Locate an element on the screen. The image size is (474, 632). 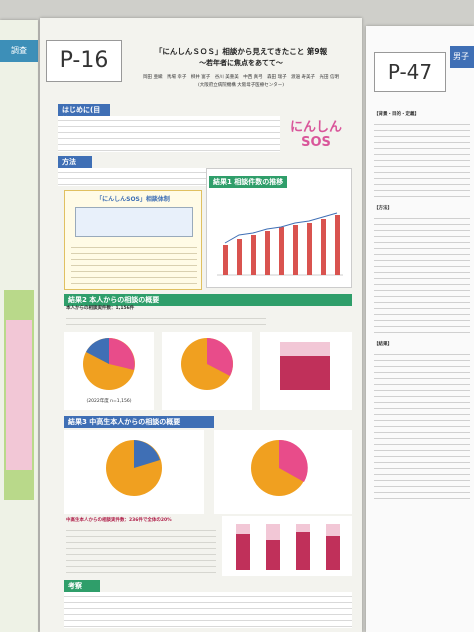
poster-title: 「にんしんＳＯＳ」相談から見えてきたこと 第9報 is located at coordinates (241, 51).